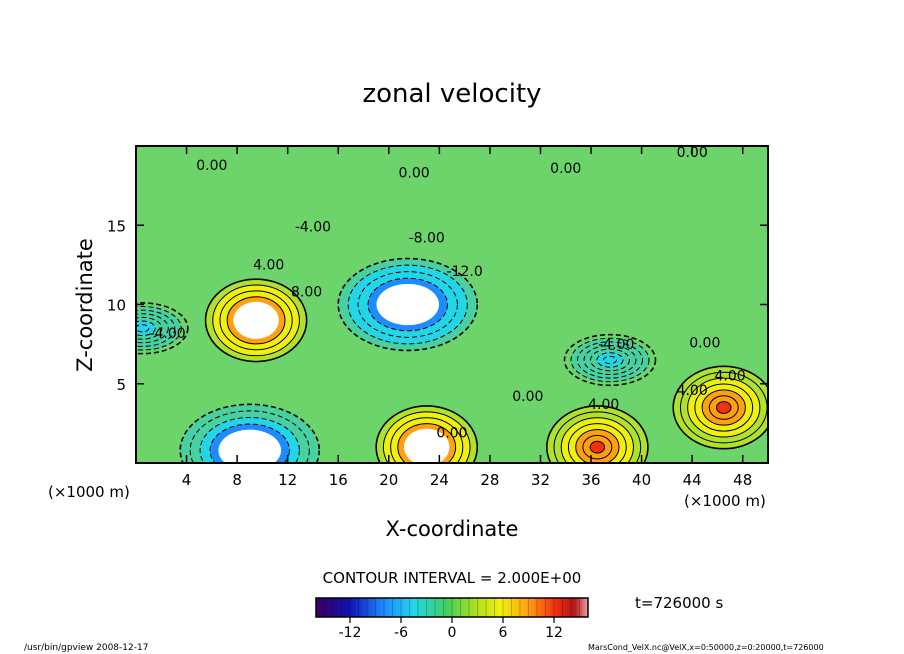 This screenshot has height=654, width=904. What do you see at coordinates (116, 306) in the screenshot?
I see `y-tick-label: 10` at bounding box center [116, 306].